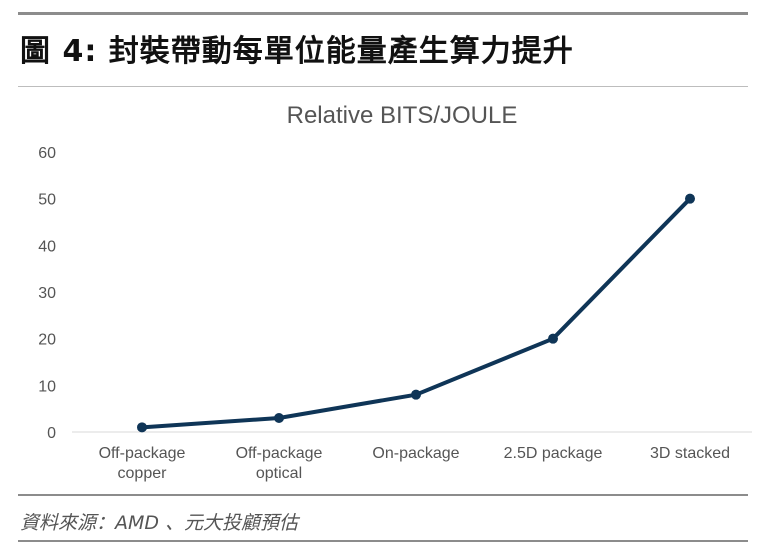 This screenshot has height=555, width=764. I want to click on x-tick-label: 3D stacked, so click(690, 453).